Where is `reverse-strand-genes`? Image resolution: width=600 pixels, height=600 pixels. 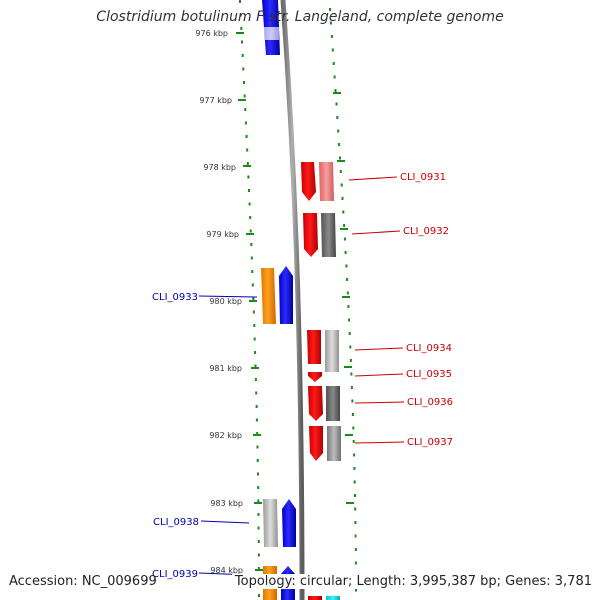
reverse-strand-genes is located at coordinates (278, 300).